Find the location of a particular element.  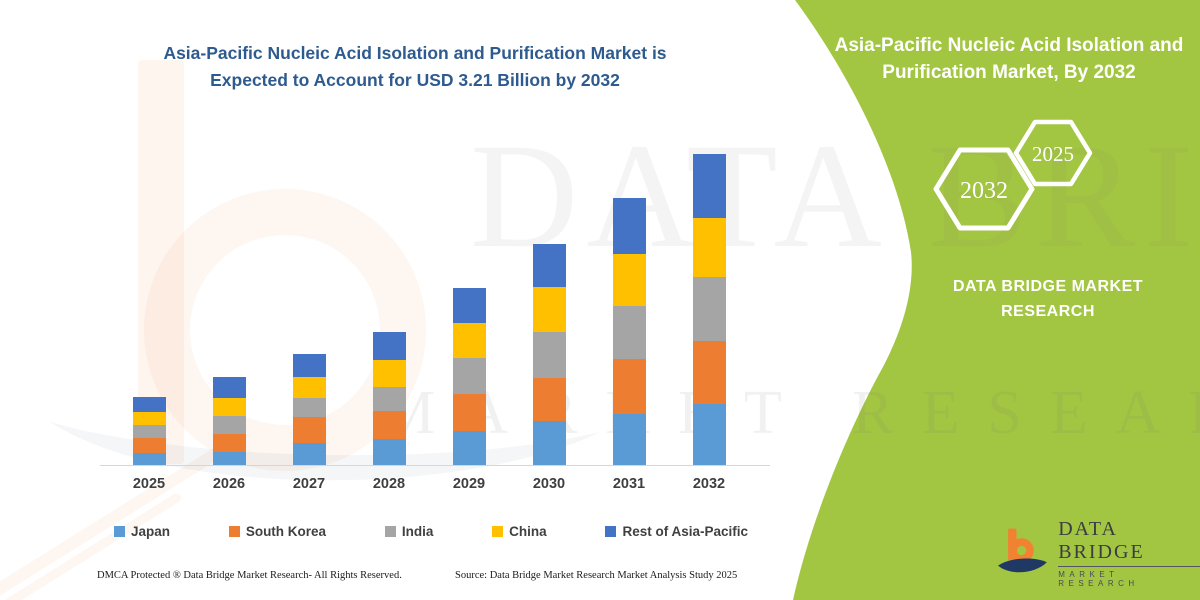

bar-segment-2027-china is located at coordinates (309, 387).